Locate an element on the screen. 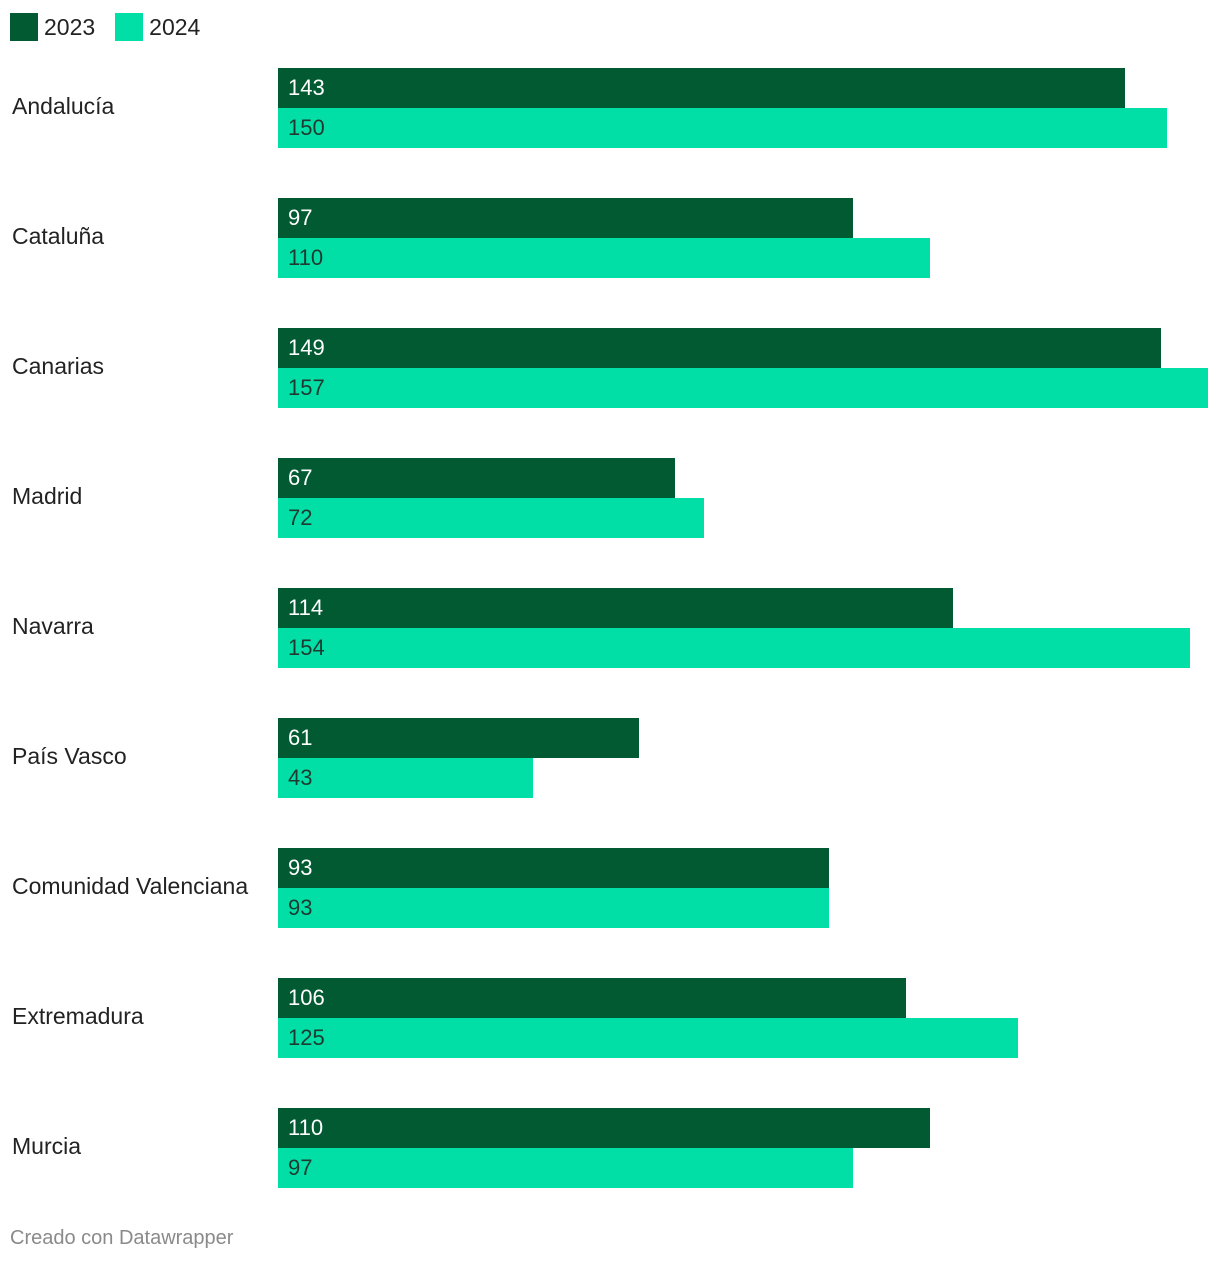 This screenshot has width=1220, height=1266. bar-pais-vasco-2023 is located at coordinates (458, 738).